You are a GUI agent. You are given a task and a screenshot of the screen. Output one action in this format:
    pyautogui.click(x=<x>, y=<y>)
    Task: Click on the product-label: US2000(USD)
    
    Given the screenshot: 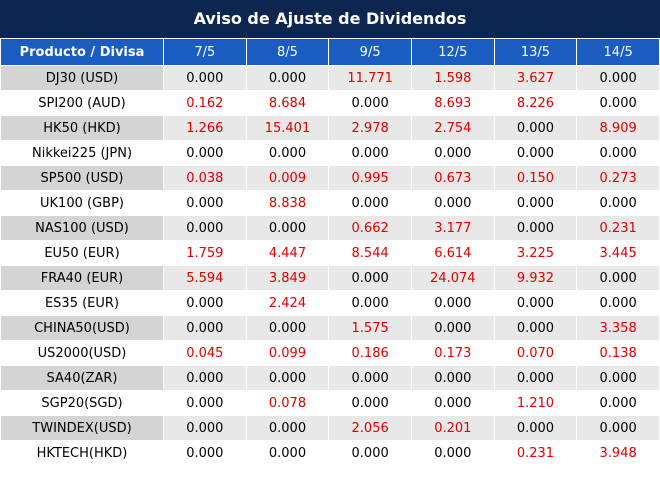 What is the action you would take?
    pyautogui.click(x=82, y=353)
    